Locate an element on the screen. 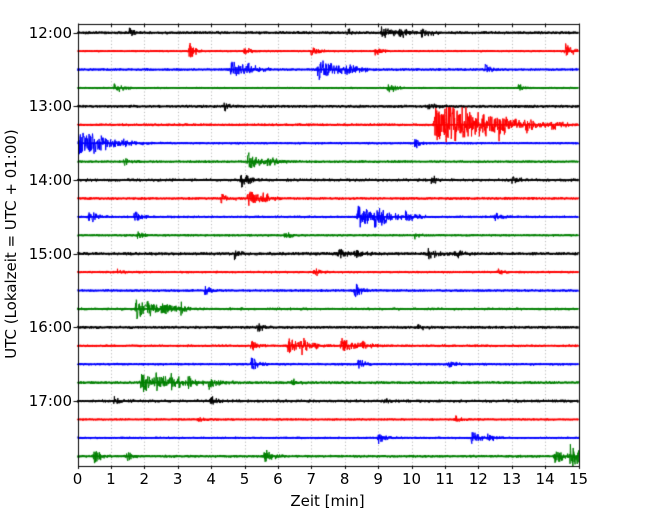 Image resolution: width=650 pixels, height=520 pixels. x-tick-label: 1 is located at coordinates (111, 479).